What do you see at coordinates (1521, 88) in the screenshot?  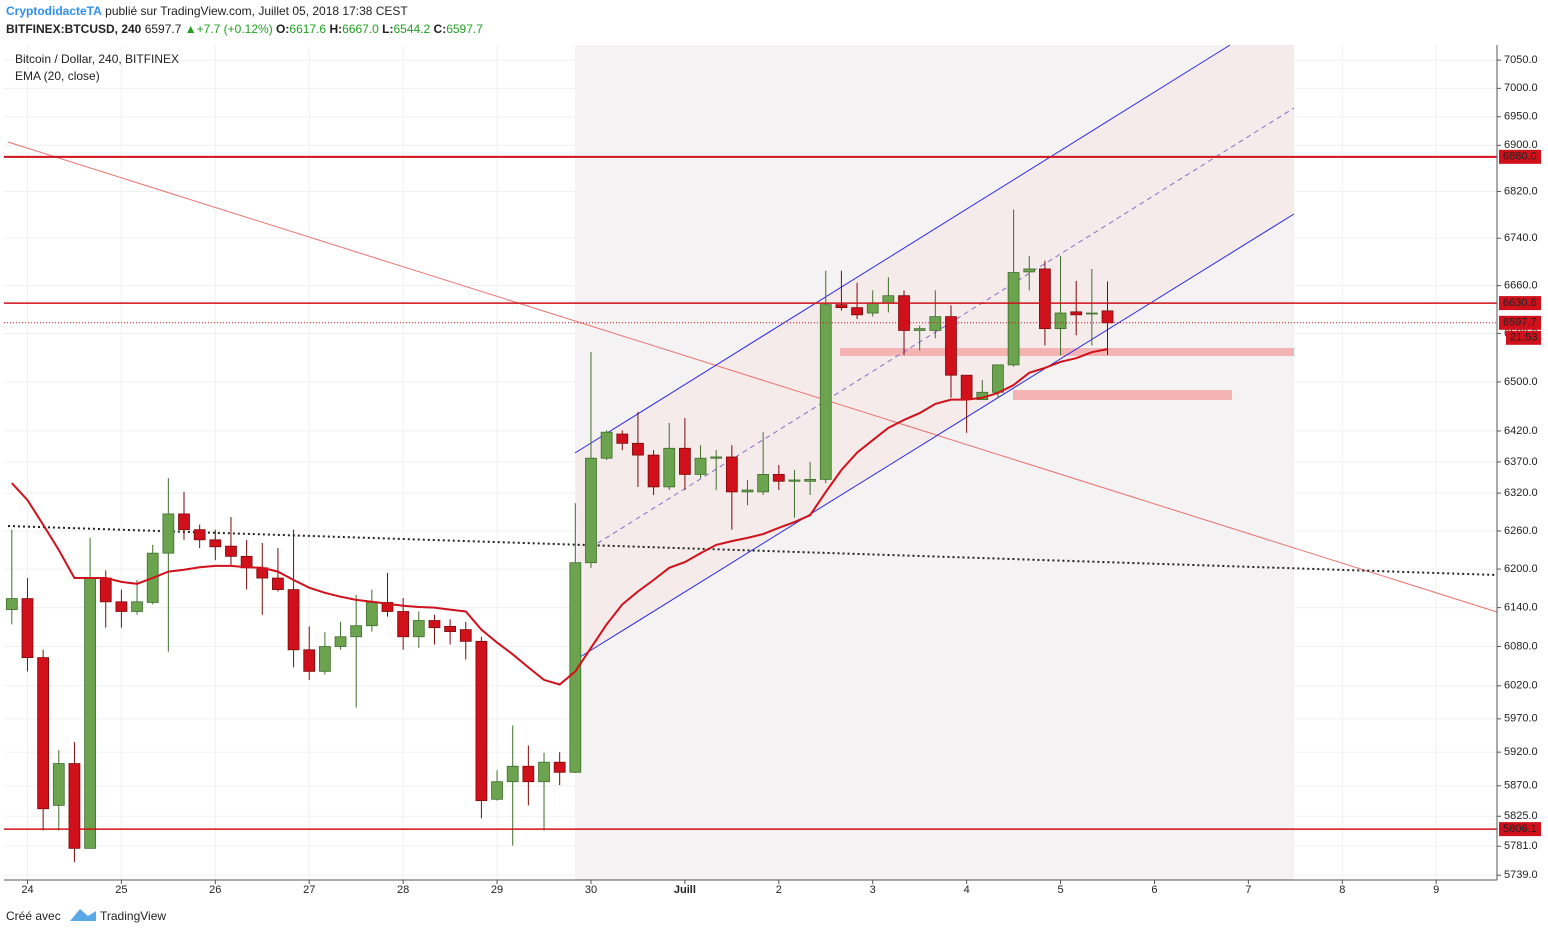 I see `y-tick-label: 7000.0` at bounding box center [1521, 88].